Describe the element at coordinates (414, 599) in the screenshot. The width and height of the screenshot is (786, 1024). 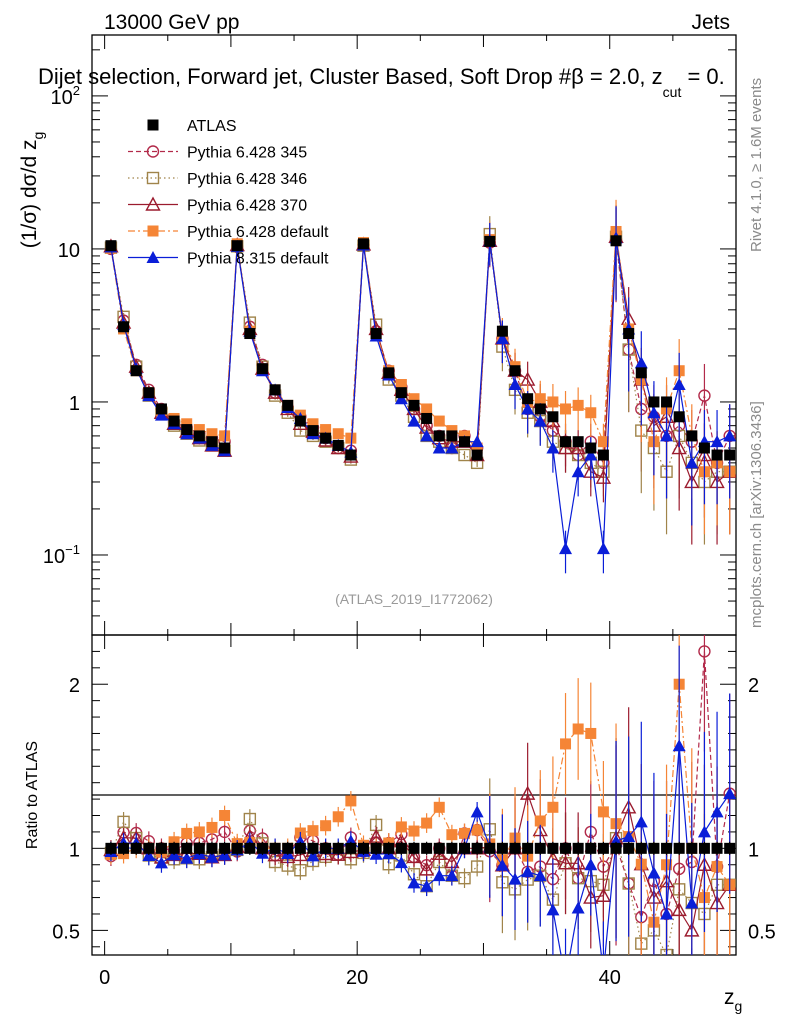
I see `analysis-watermark: (ATLAS_2019_I1772062)` at that location.